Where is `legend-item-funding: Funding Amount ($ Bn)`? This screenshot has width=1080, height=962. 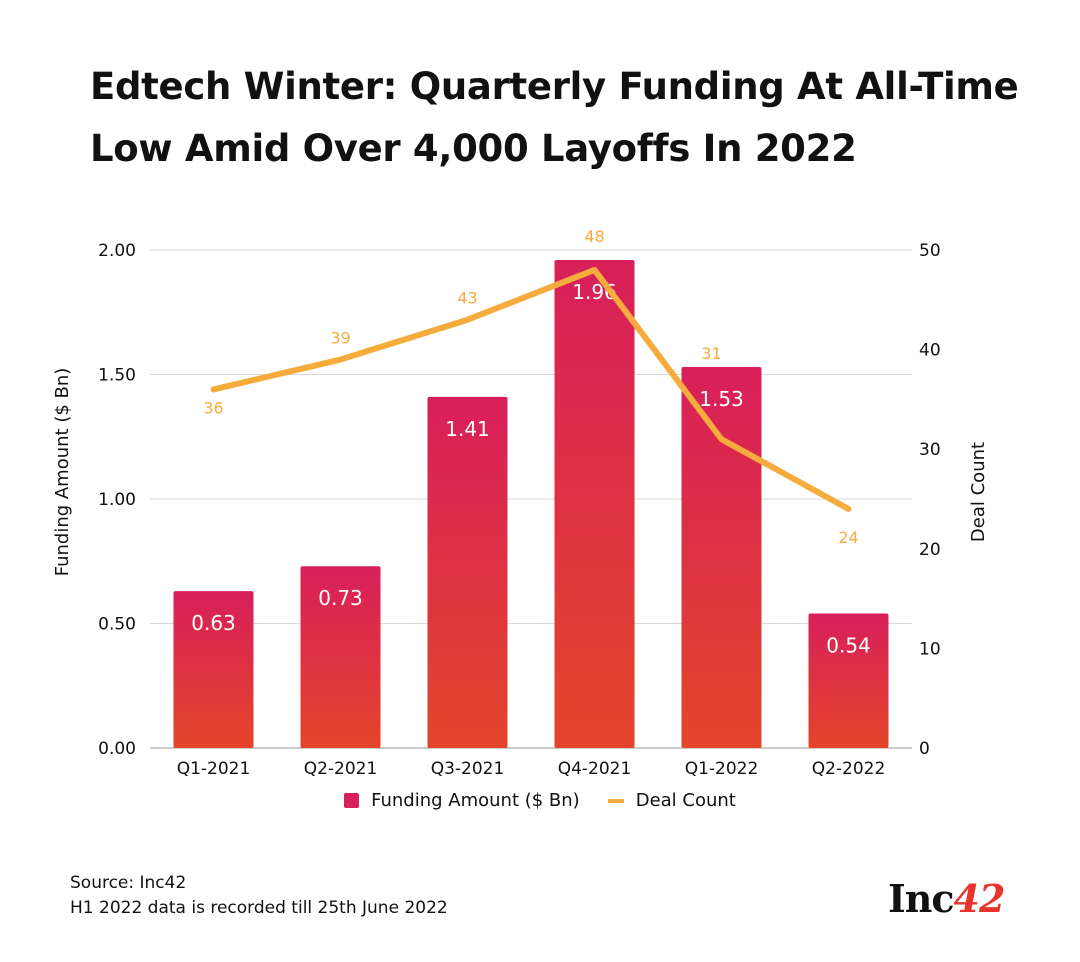
legend-item-funding: Funding Amount ($ Bn) is located at coordinates (462, 800).